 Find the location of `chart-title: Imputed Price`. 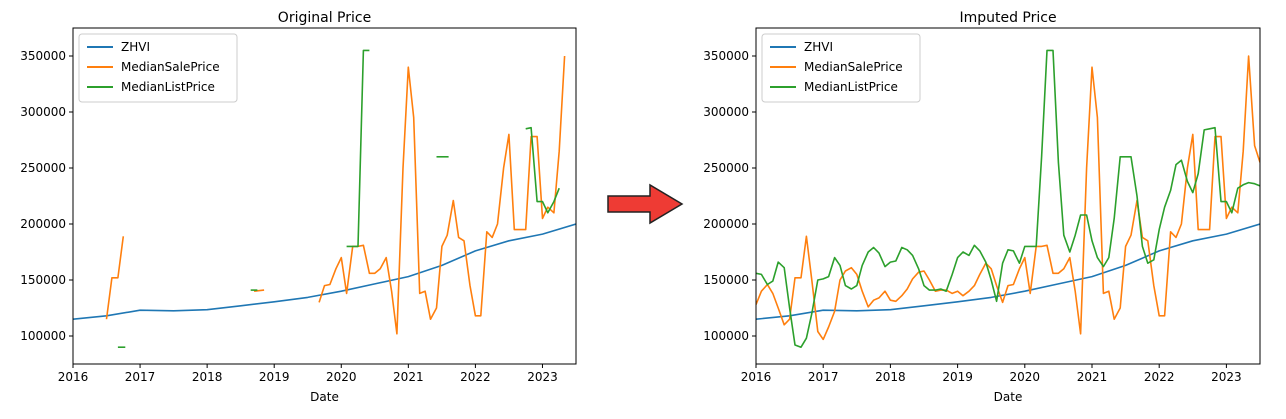

chart-title: Imputed Price is located at coordinates (1007, 18).